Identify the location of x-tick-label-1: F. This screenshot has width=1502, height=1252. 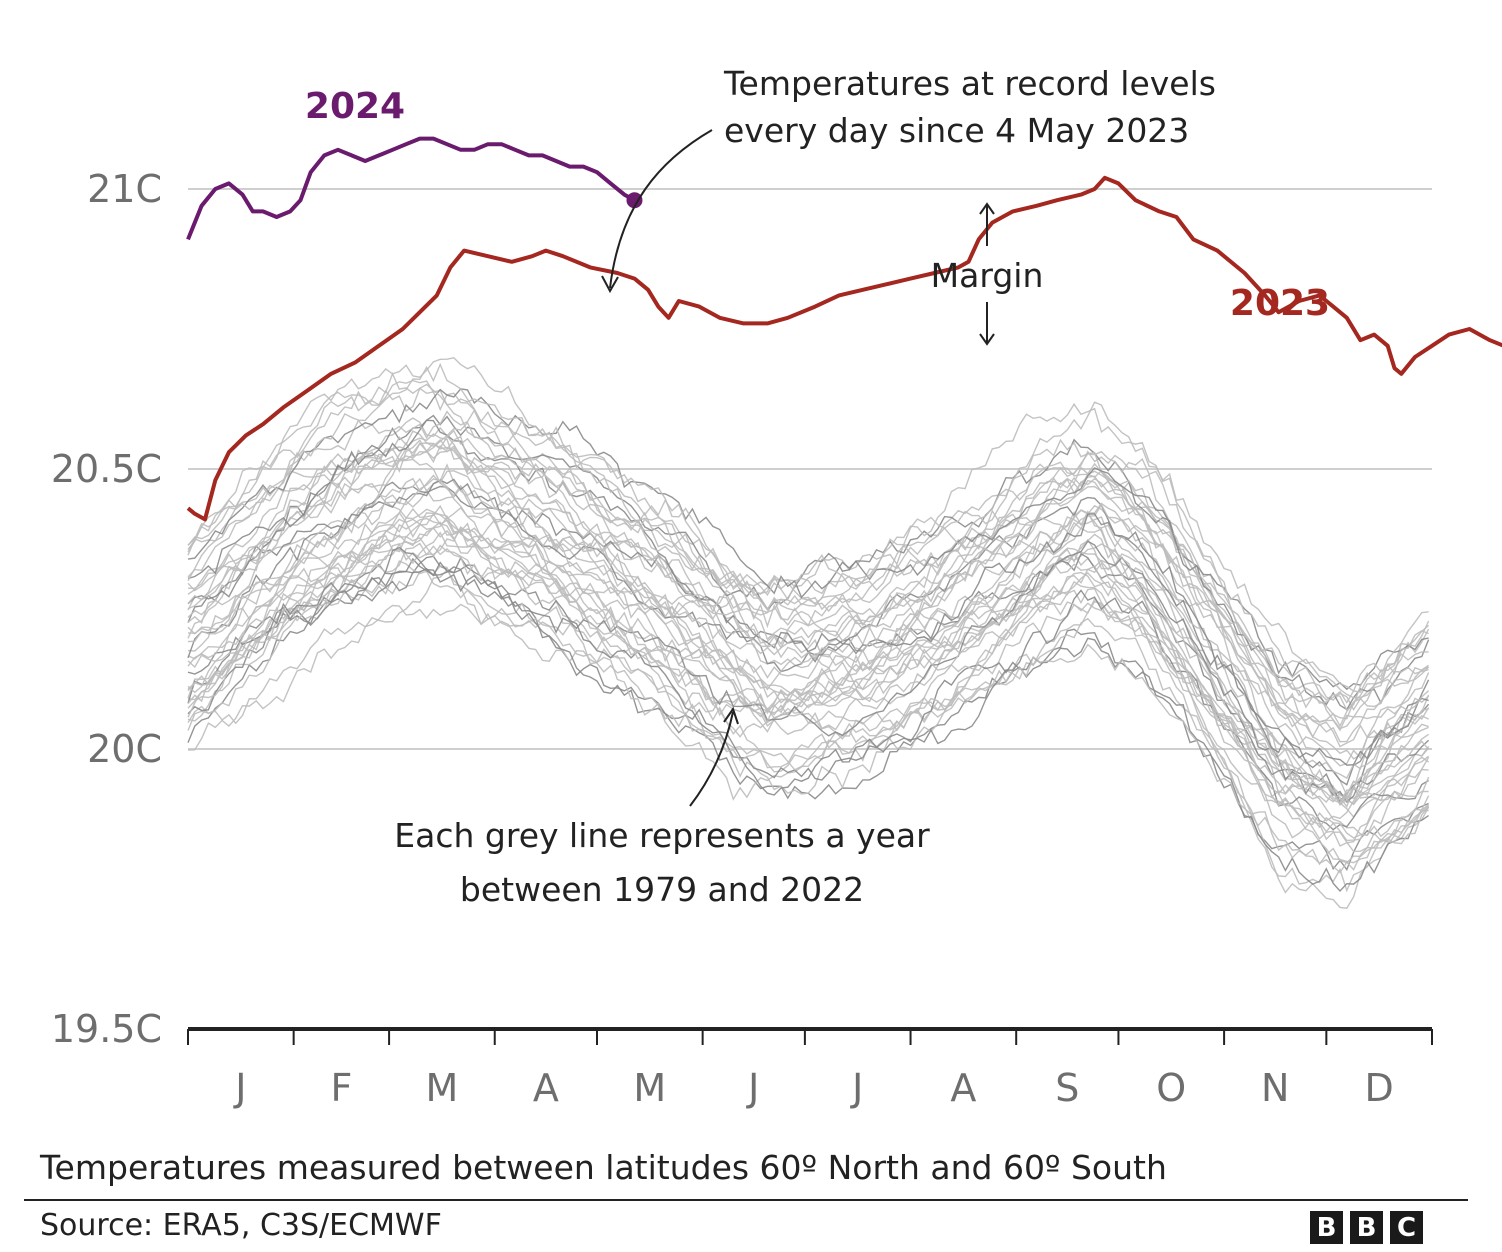
(341, 1088).